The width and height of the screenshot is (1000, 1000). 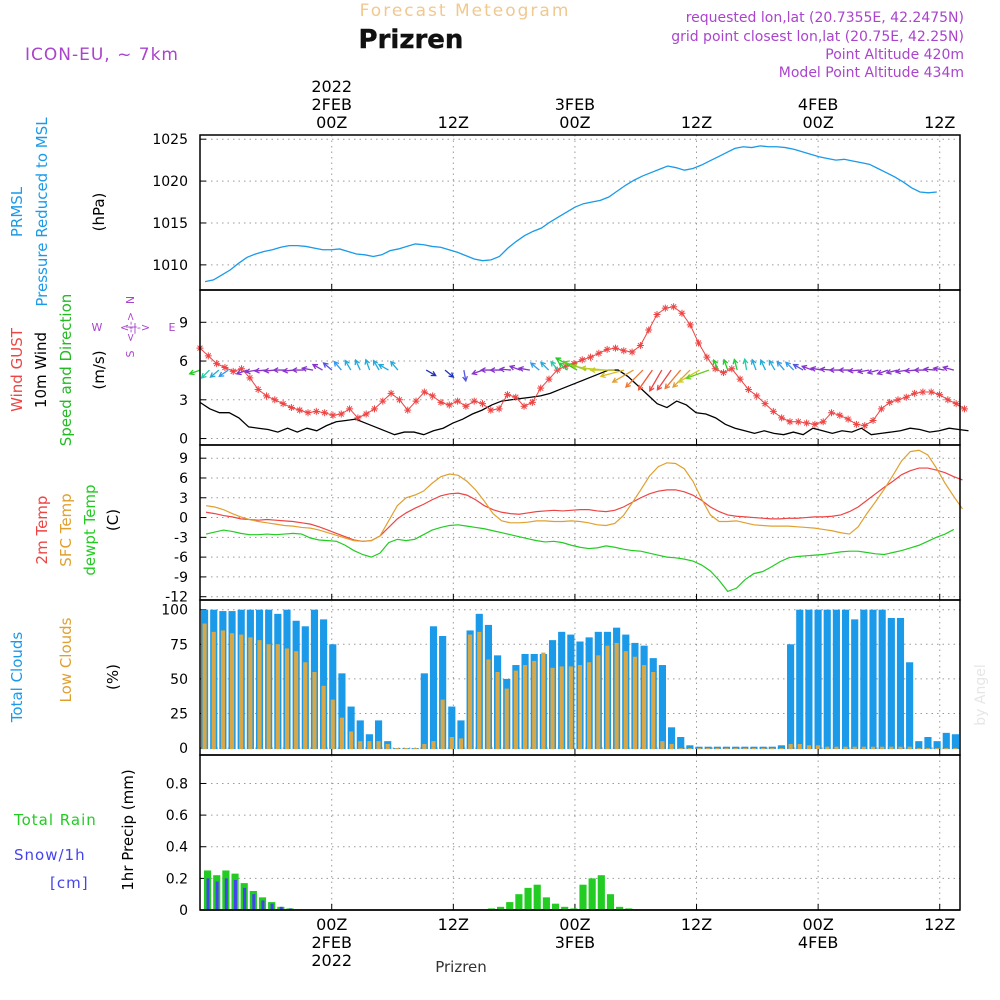 I want to click on date-label-bottom: 3FEB, so click(x=575, y=942).